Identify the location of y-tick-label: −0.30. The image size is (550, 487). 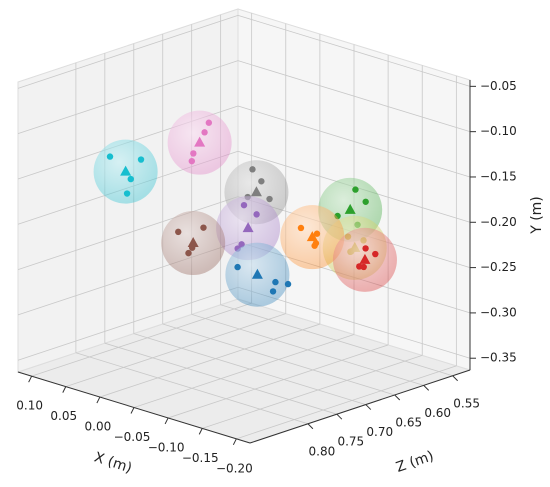
(498, 312).